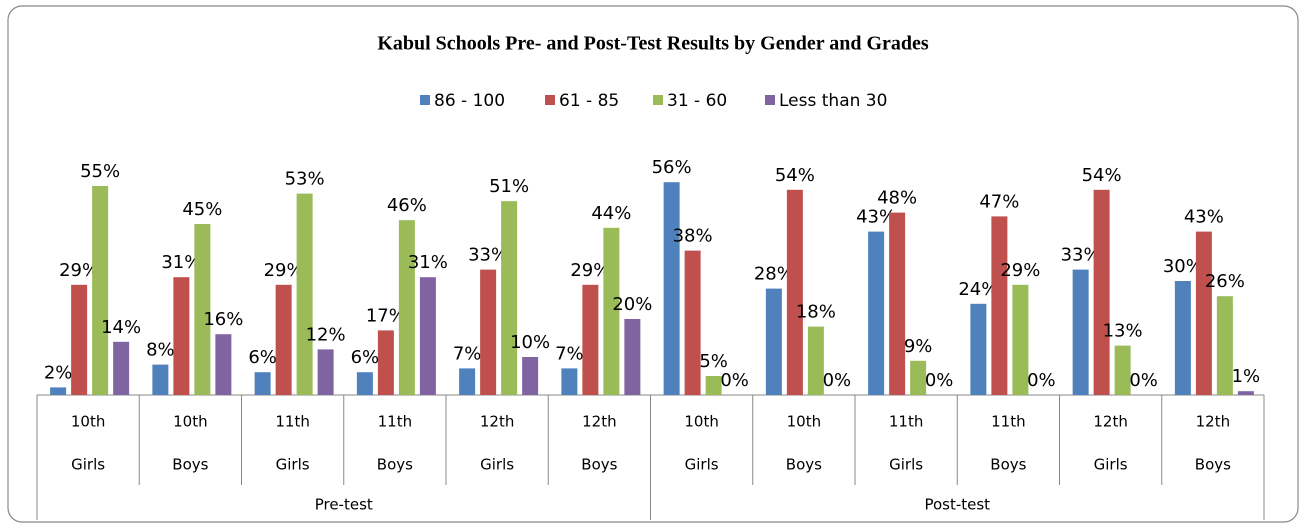 This screenshot has width=1307, height=529. What do you see at coordinates (386, 315) in the screenshot?
I see `data-label: 17%` at bounding box center [386, 315].